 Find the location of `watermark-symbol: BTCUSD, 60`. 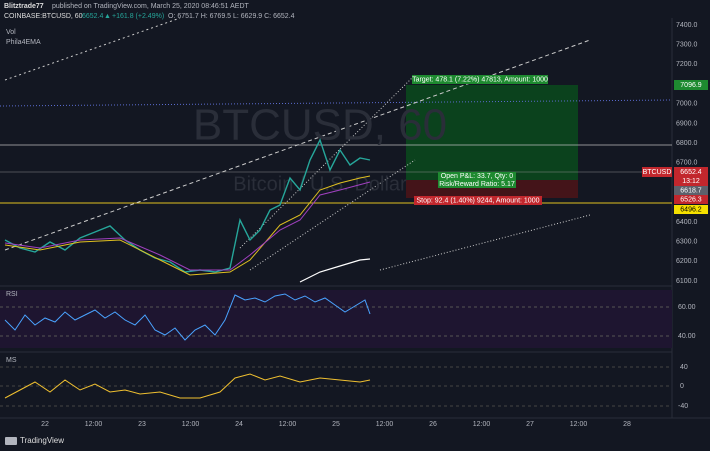

watermark-symbol: BTCUSD, 60 is located at coordinates (320, 125).